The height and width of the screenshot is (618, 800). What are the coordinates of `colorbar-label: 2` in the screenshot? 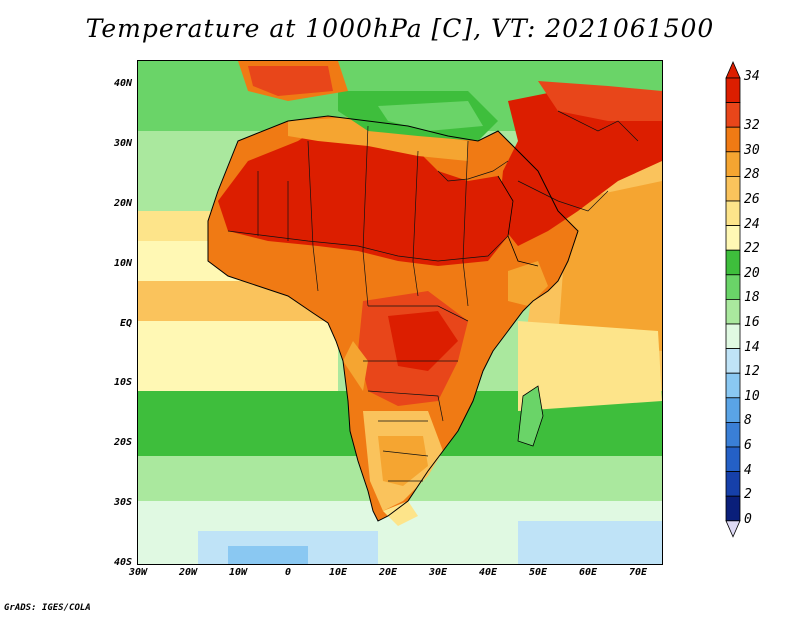 It's located at (748, 495).